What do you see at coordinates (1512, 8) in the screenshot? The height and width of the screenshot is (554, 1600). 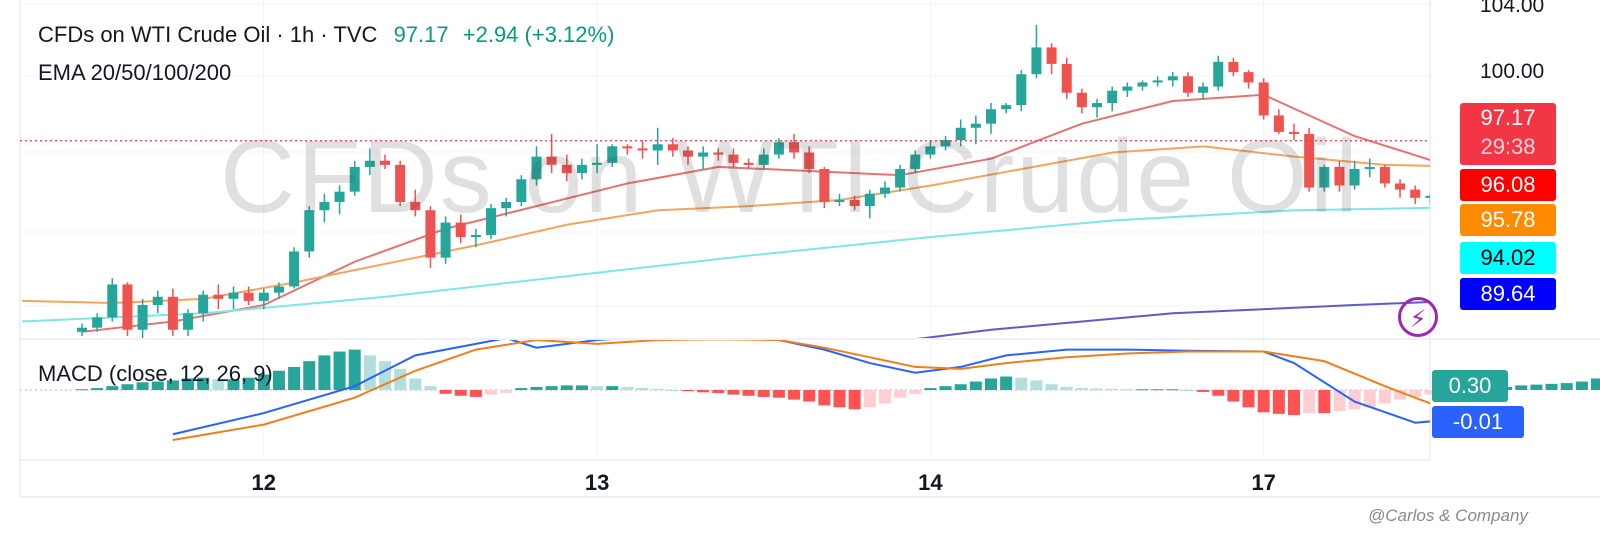 I see `price-tick-104: 104.00` at bounding box center [1512, 8].